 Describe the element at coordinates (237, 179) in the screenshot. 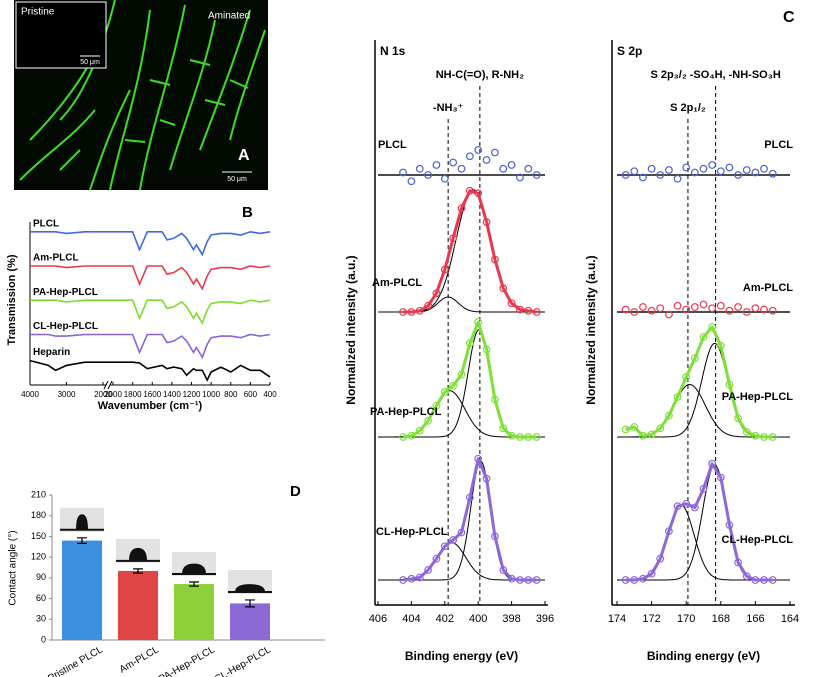

I see `main-scale-label: 50 μm` at that location.